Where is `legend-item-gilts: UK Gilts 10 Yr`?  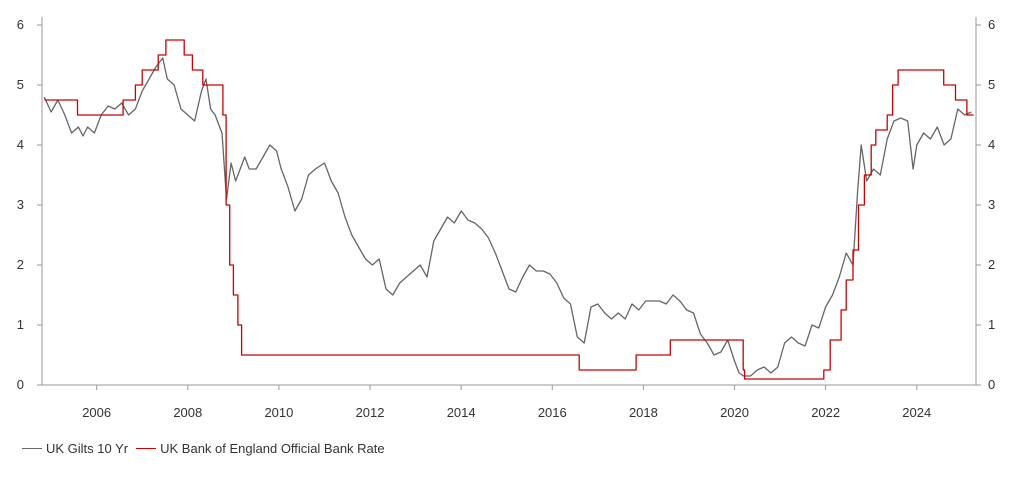
legend-item-gilts: UK Gilts 10 Yr is located at coordinates (75, 448).